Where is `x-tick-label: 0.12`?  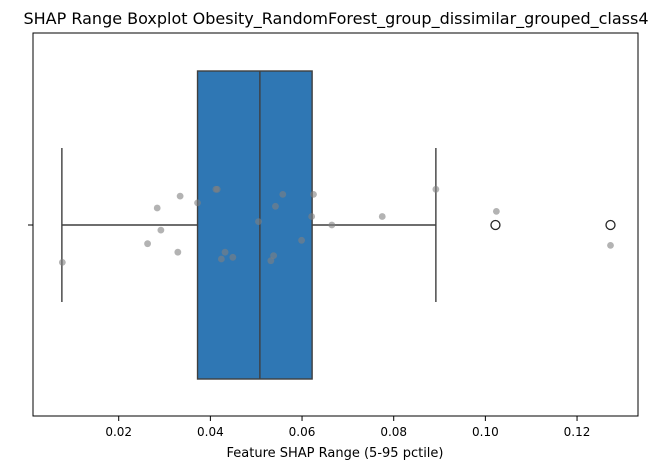 x-tick-label: 0.12 is located at coordinates (577, 432).